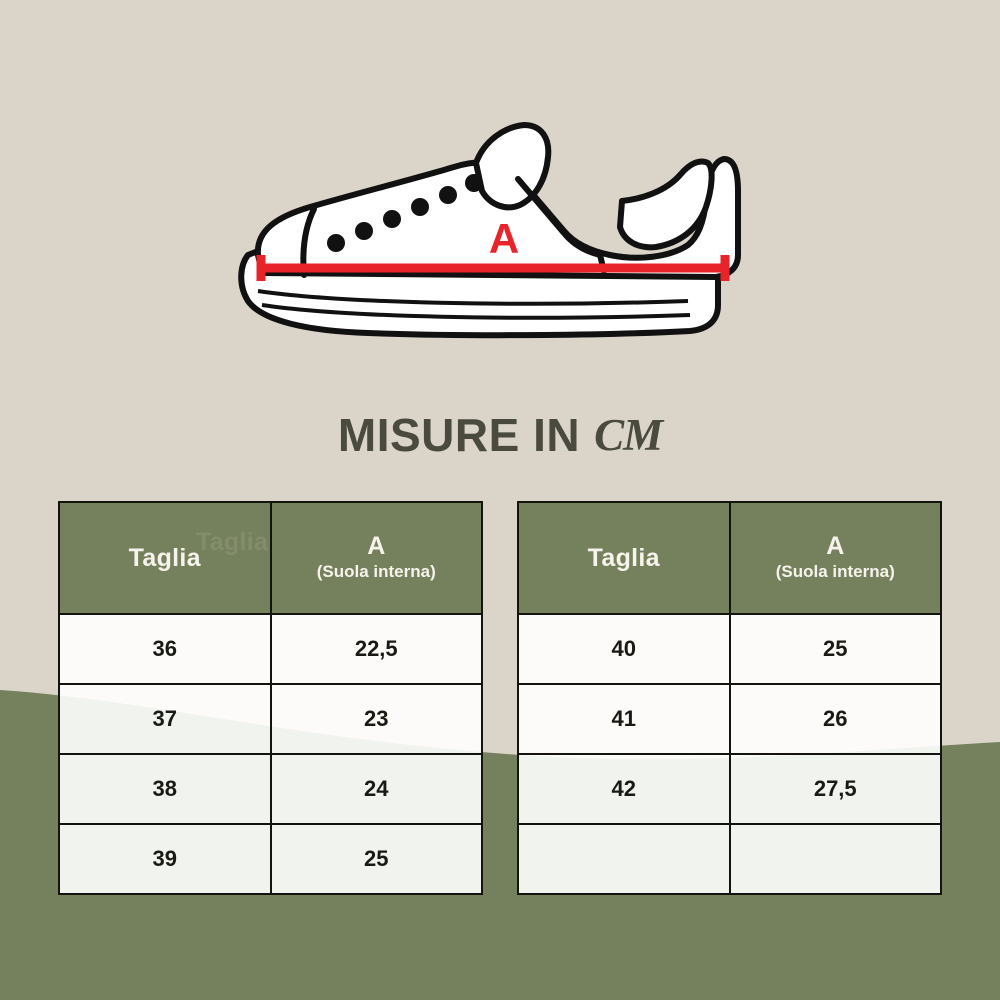 This screenshot has height=1000, width=1000. I want to click on table-row: 38 24, so click(270, 789).